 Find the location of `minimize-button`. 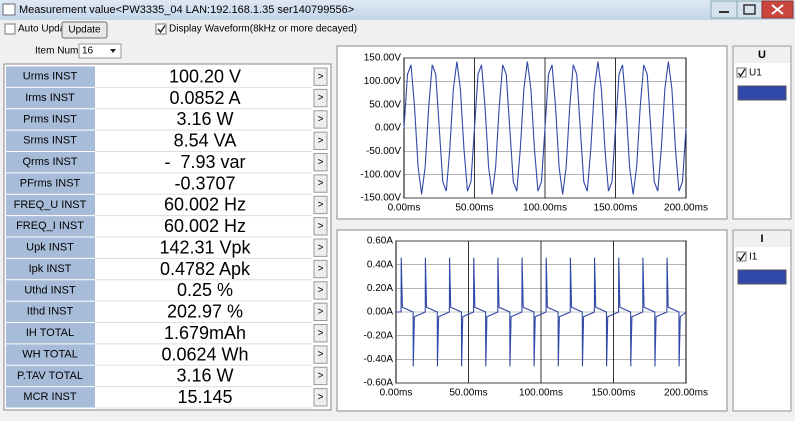

minimize-button is located at coordinates (724, 9).